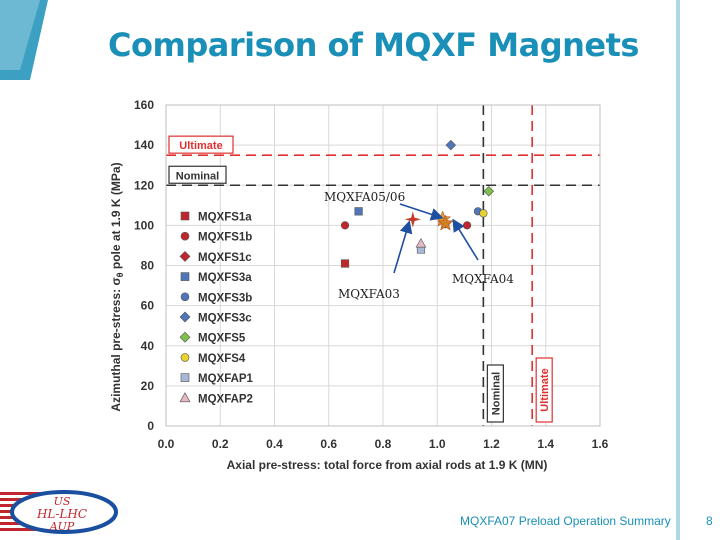 This screenshot has width=720, height=540. I want to click on x-tick-label: 0.8, so click(383, 444).